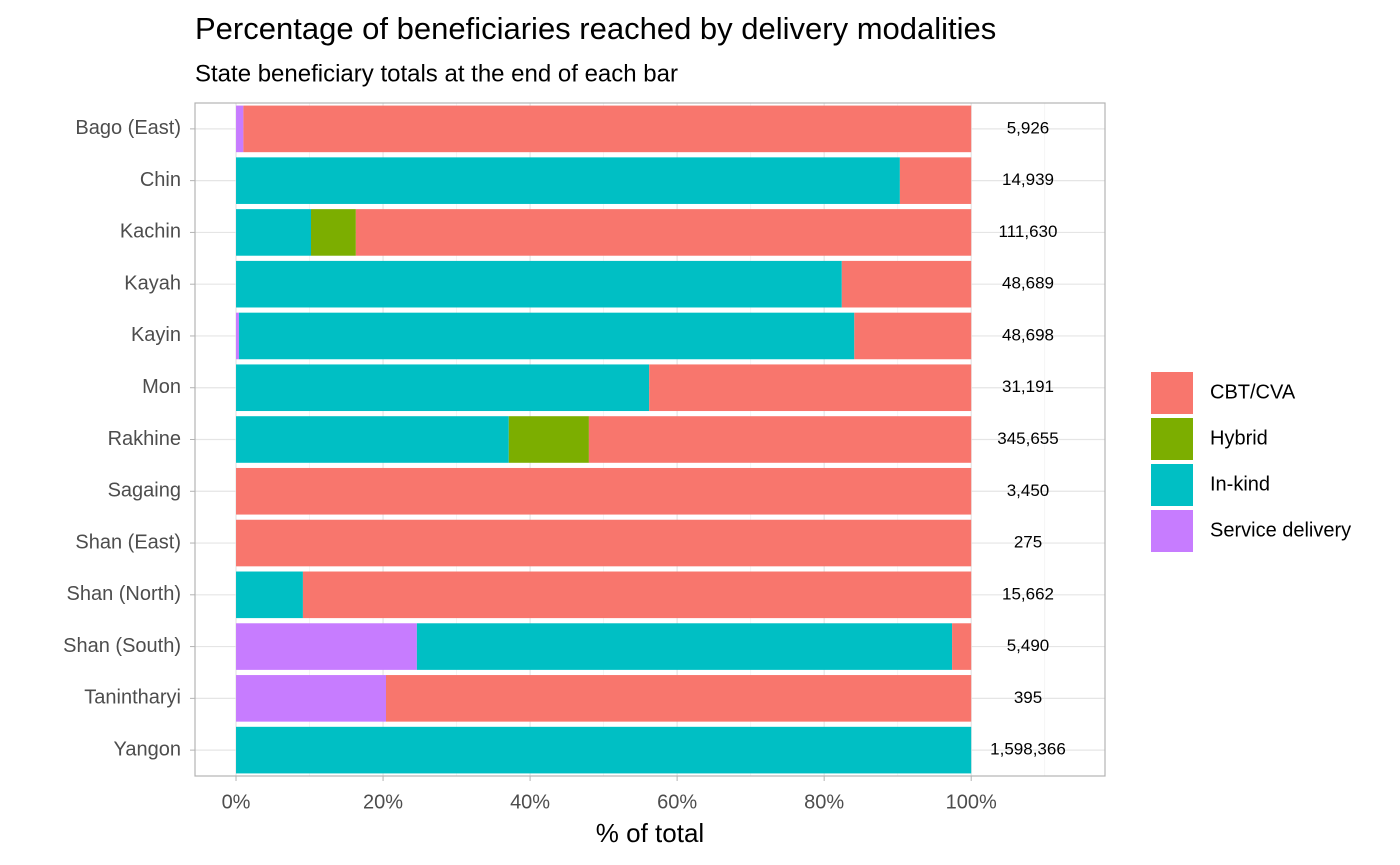  I want to click on legend-label: Service delivery, so click(1280, 530).